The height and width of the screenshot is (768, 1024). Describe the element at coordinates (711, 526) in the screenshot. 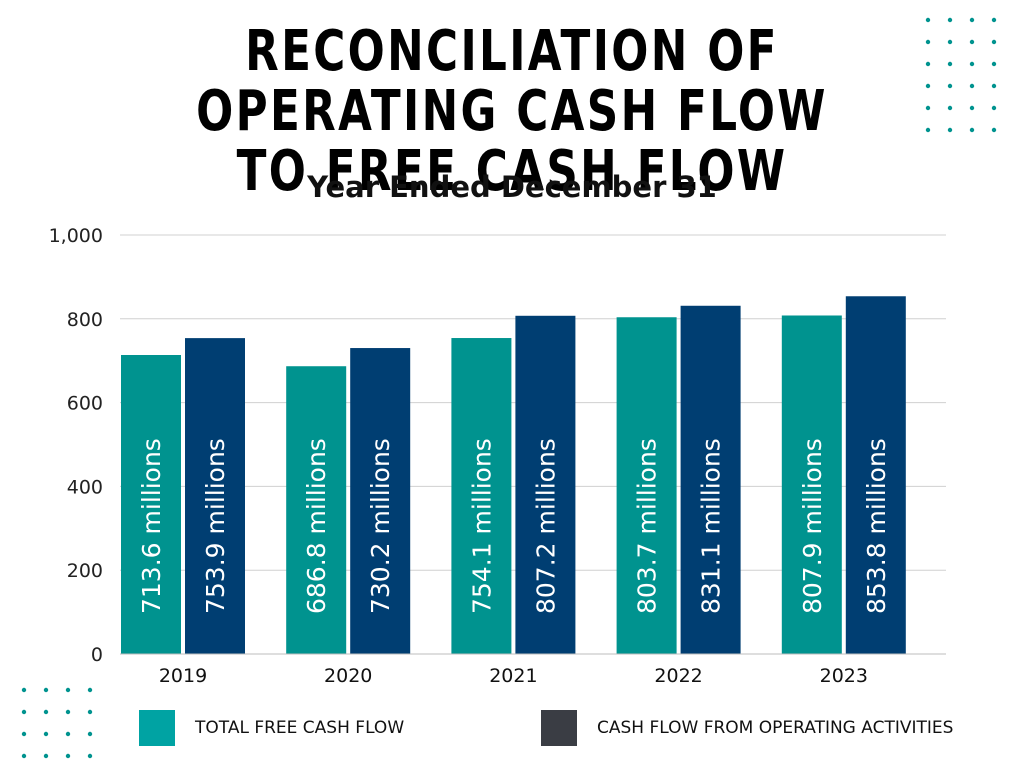

I see `bar-data-label: 831.1 millions` at that location.